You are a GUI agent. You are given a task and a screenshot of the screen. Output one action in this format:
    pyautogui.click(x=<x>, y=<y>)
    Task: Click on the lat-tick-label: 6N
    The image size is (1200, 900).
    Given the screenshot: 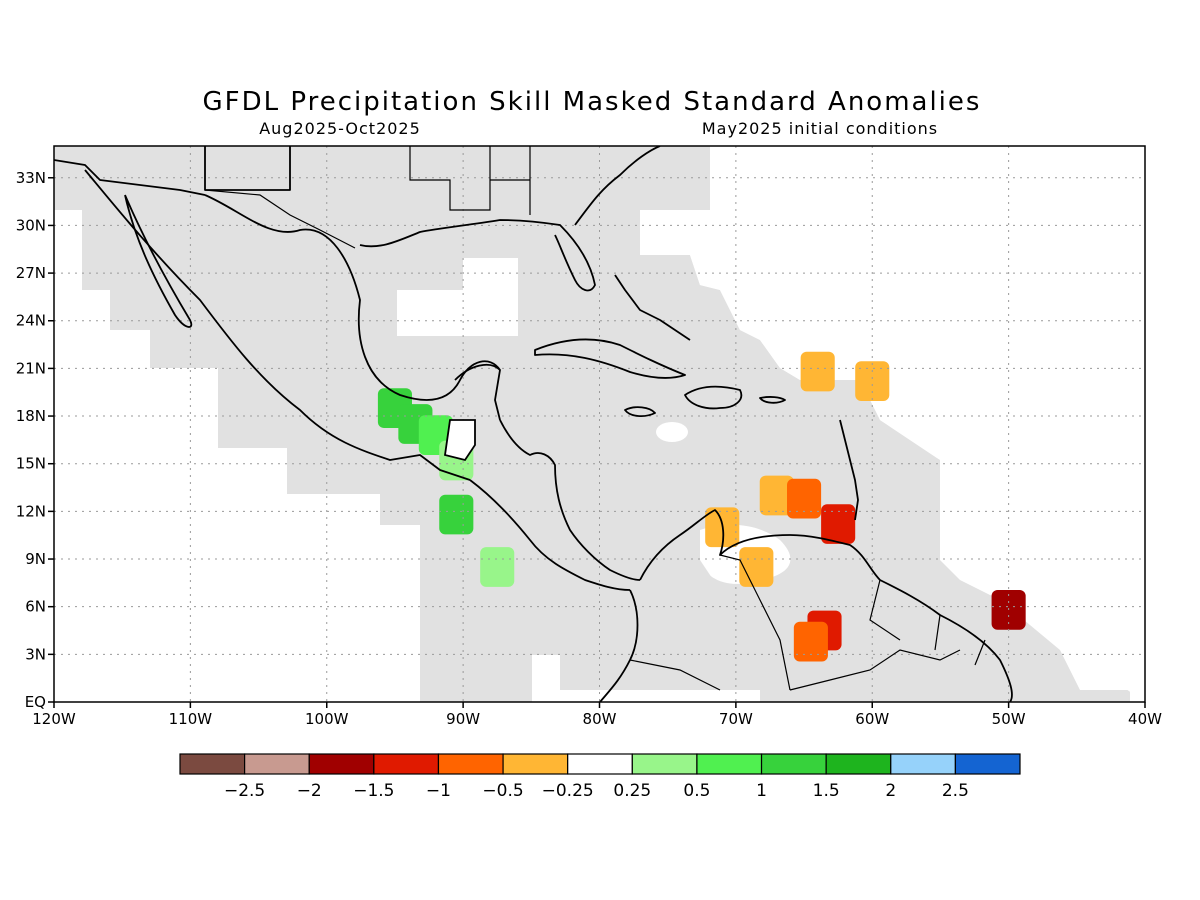 What is the action you would take?
    pyautogui.click(x=35, y=607)
    